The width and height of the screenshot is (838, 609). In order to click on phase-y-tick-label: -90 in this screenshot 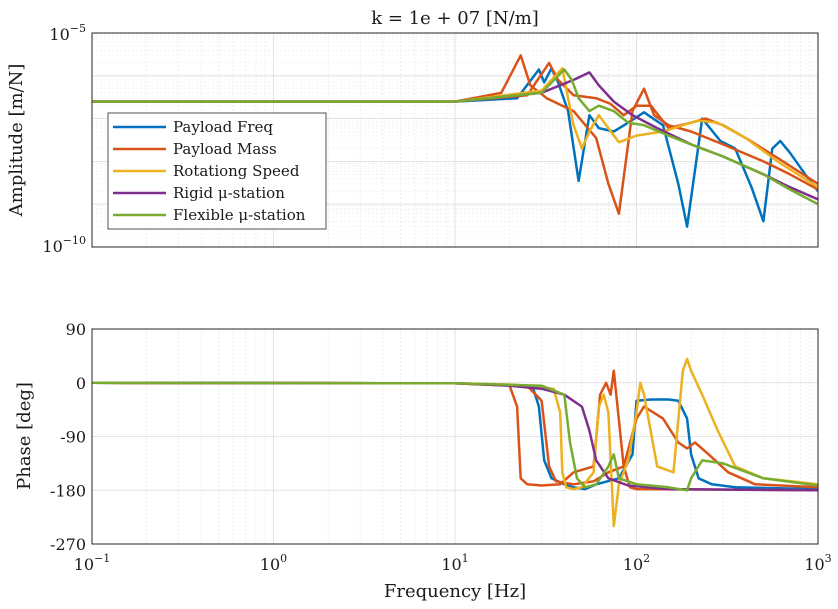, I will do `click(73, 437)`.